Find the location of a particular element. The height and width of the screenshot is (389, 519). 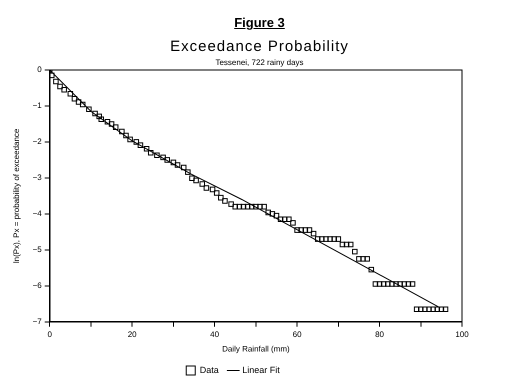

legend-label: Data is located at coordinates (209, 369).